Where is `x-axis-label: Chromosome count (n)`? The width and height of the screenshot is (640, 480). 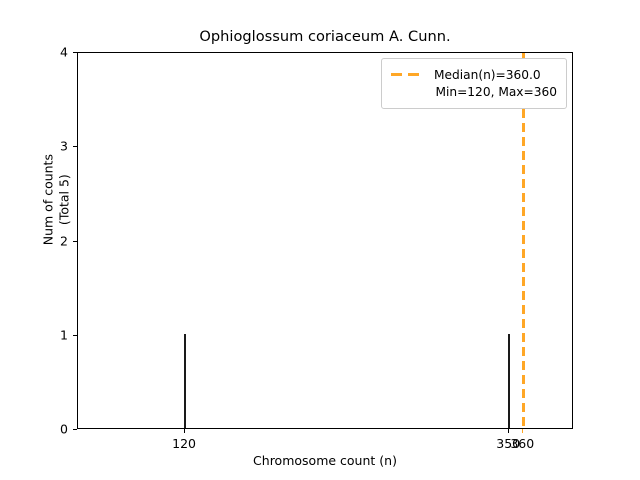 x-axis-label: Chromosome count (n) is located at coordinates (325, 460).